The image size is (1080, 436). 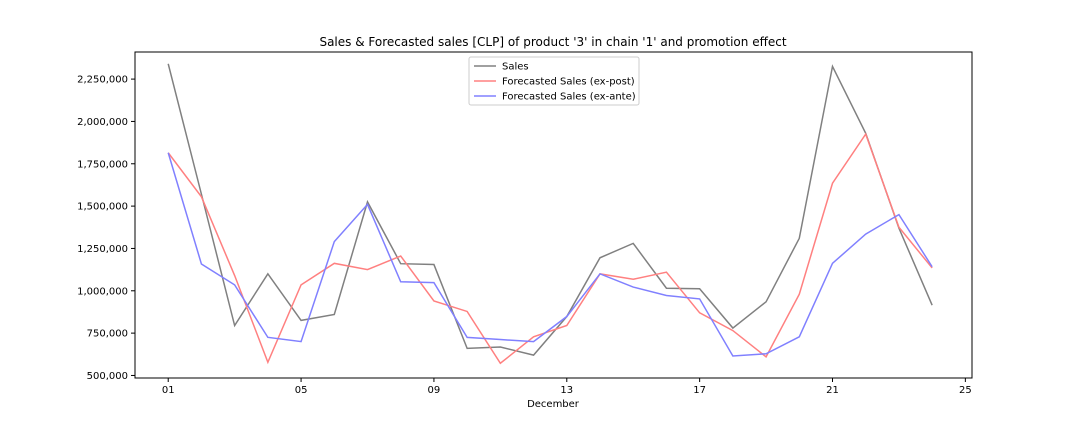 What do you see at coordinates (434, 390) in the screenshot?
I see `x-tick-label: 09` at bounding box center [434, 390].